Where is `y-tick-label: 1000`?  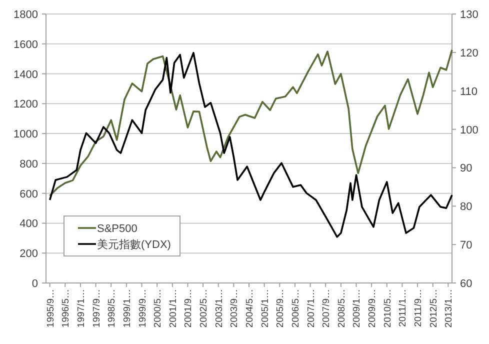 y-tick-label: 1000 is located at coordinates (26, 134).